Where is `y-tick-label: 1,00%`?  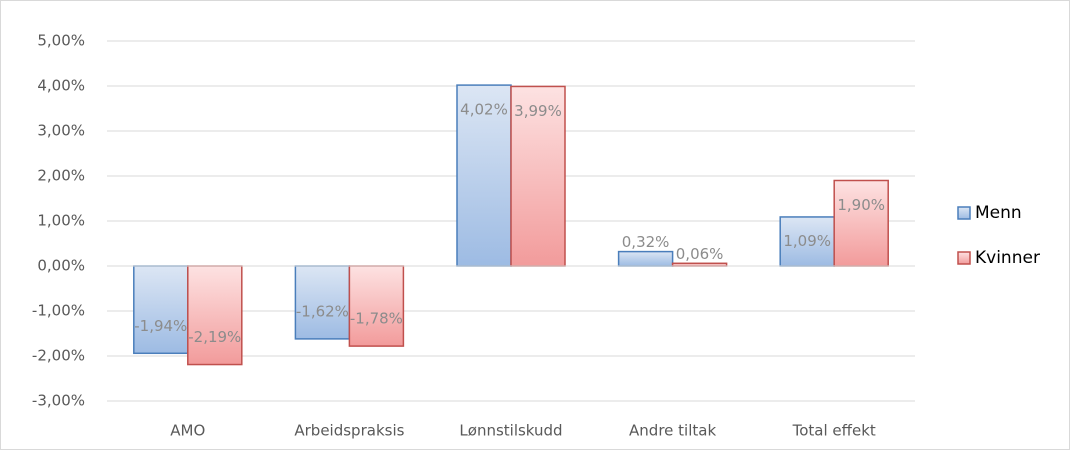 y-tick-label: 1,00% is located at coordinates (61, 221).